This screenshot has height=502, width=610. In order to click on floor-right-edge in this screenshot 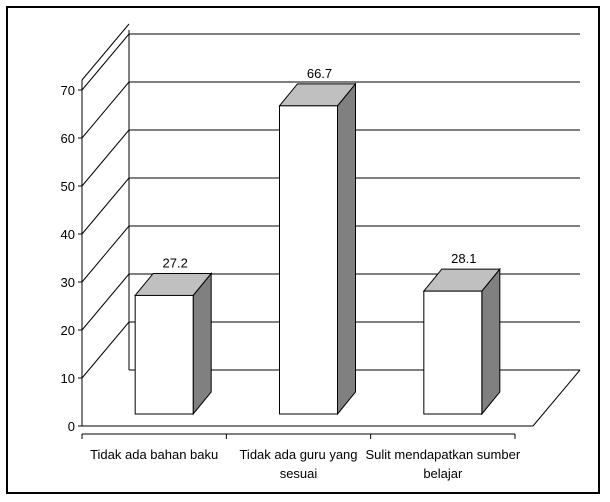, I will do `click(556, 398)`.